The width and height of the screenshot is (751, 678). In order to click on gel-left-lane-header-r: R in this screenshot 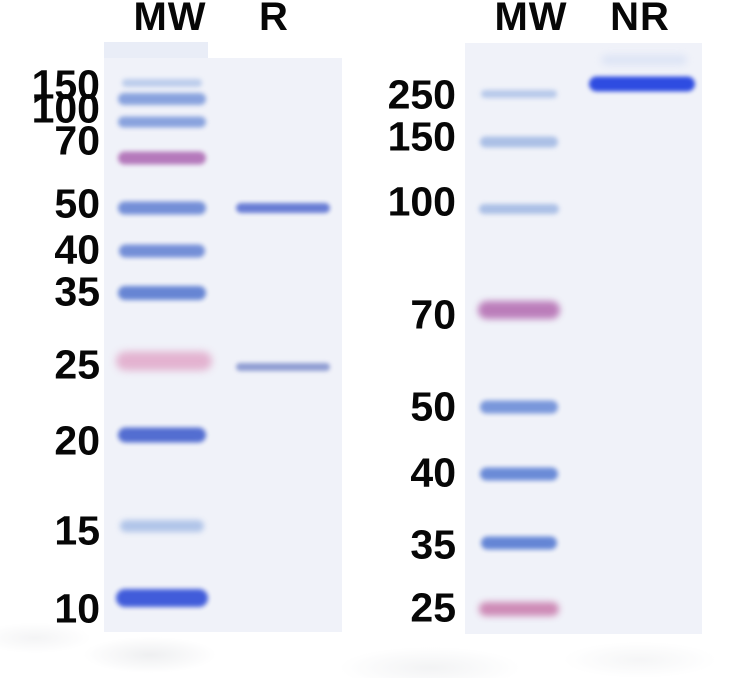, I will do `click(274, 19)`.